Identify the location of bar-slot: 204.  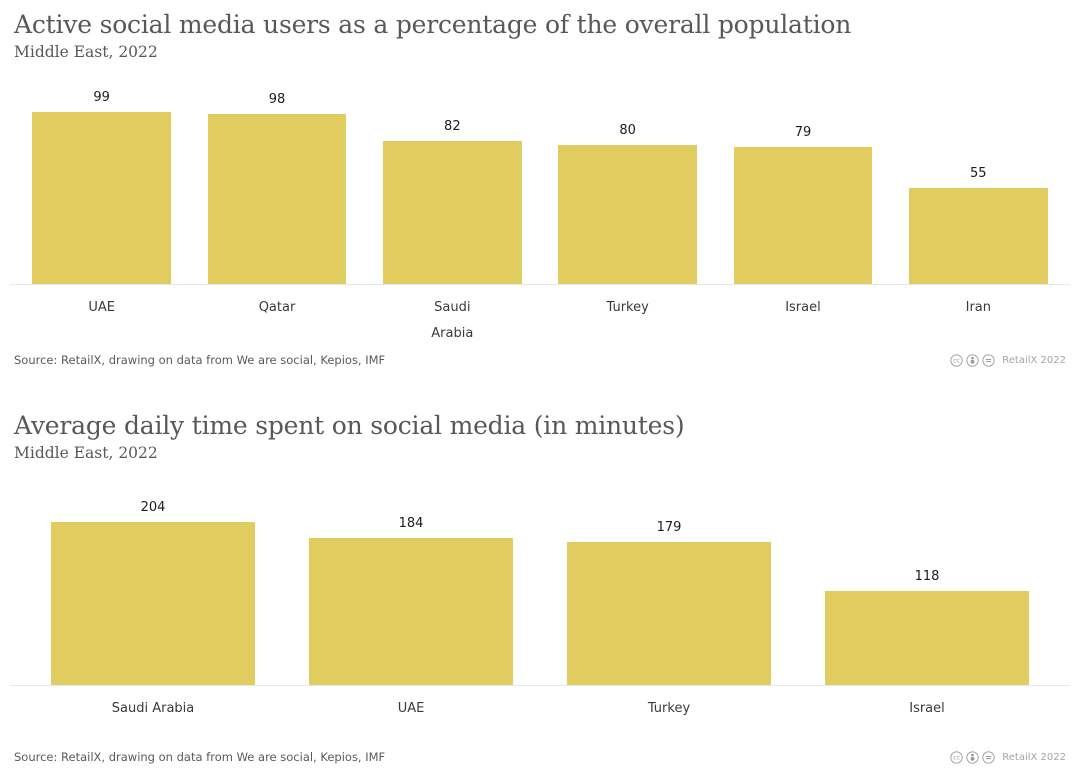
(153, 585).